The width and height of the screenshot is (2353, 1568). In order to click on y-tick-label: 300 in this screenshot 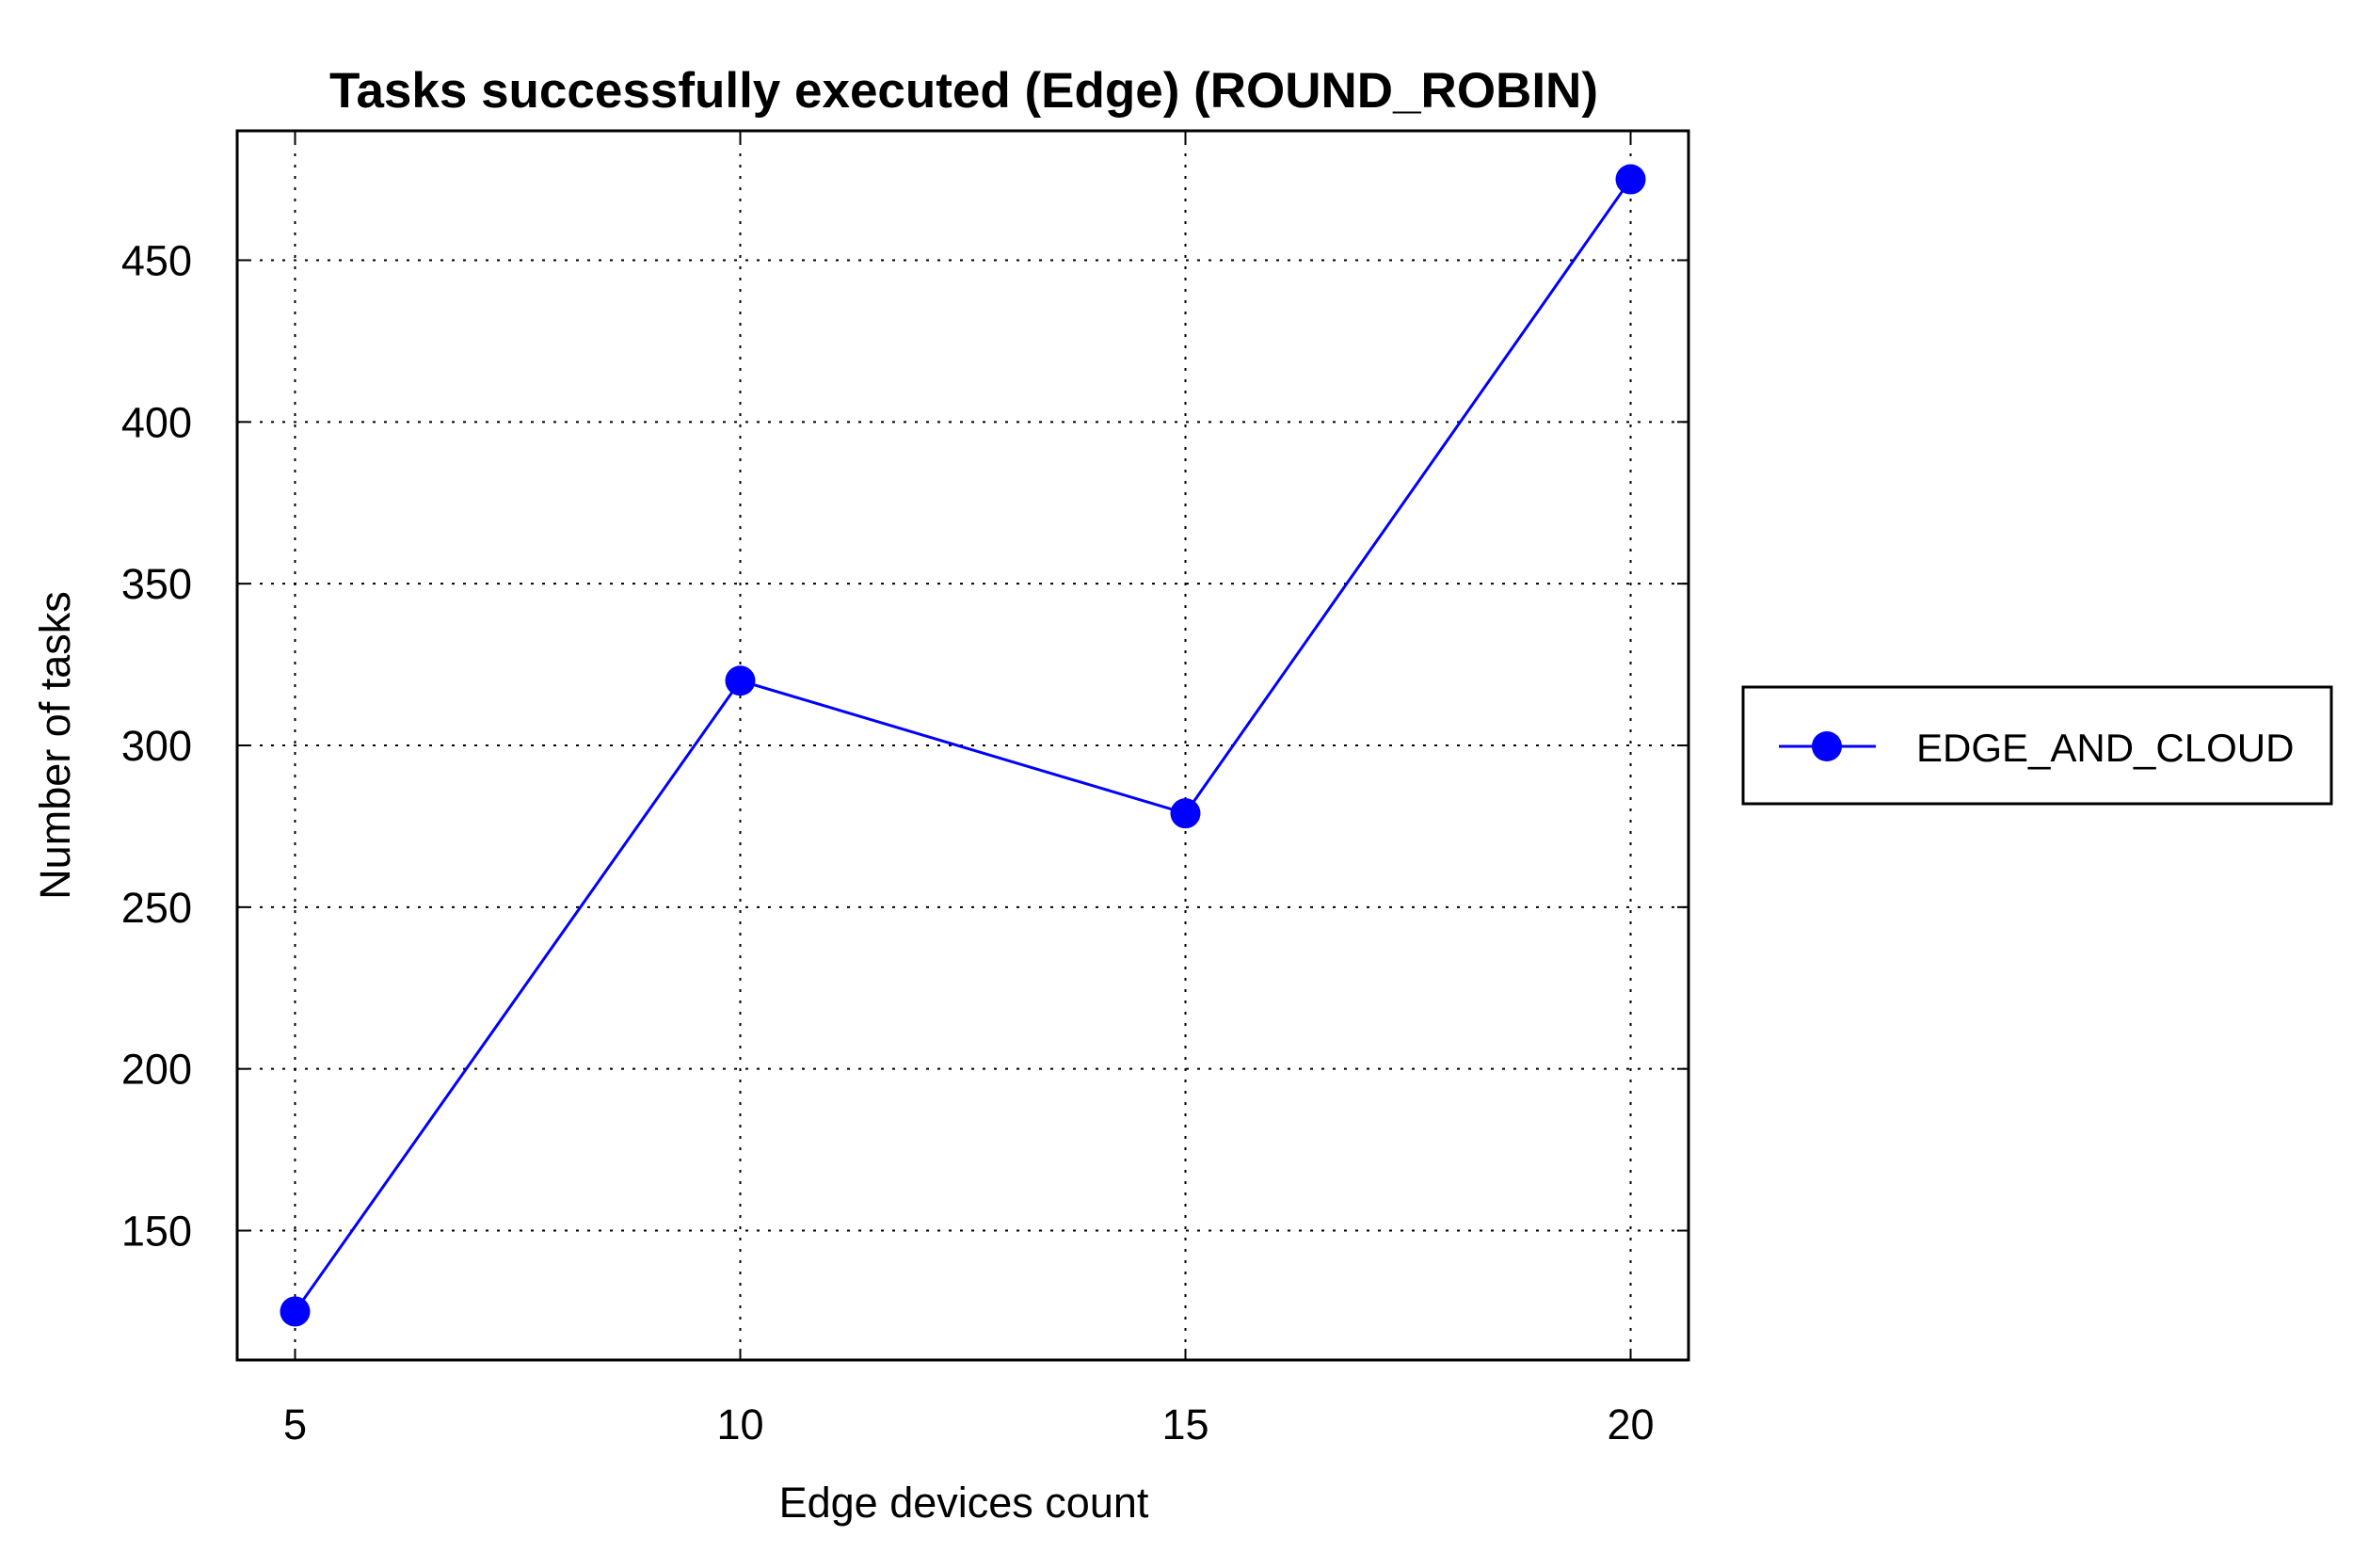, I will do `click(156, 746)`.